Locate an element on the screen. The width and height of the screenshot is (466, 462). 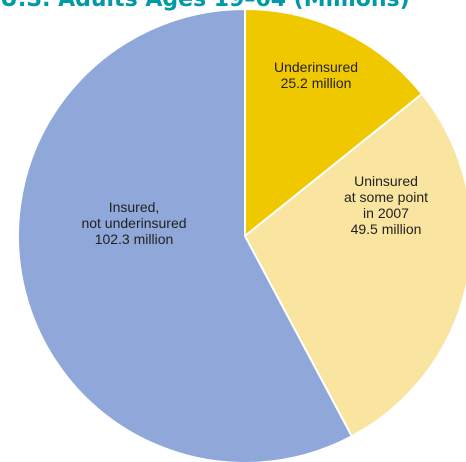
pie-label-line: at some point is located at coordinates (386, 197).